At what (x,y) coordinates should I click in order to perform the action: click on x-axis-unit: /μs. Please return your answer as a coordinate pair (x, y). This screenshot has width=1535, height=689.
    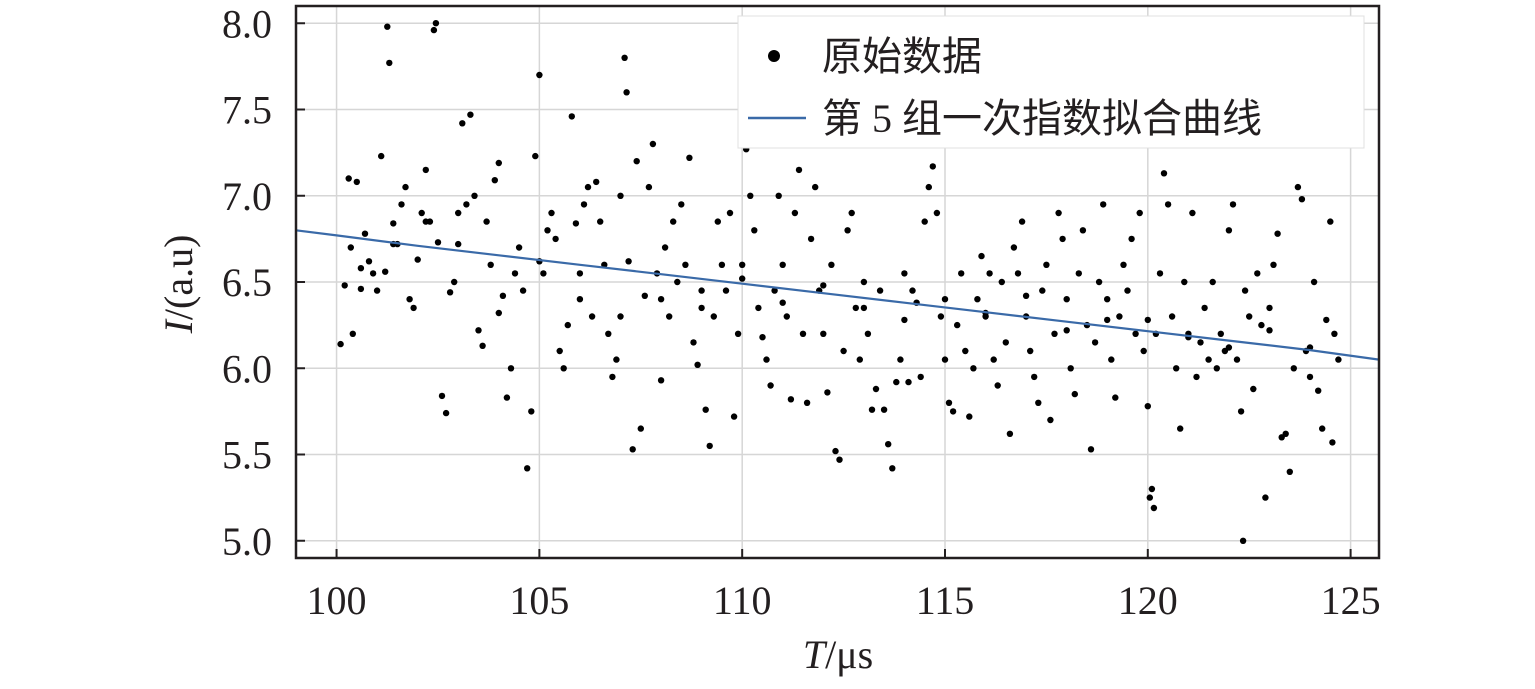
    Looking at the image, I should click on (849, 654).